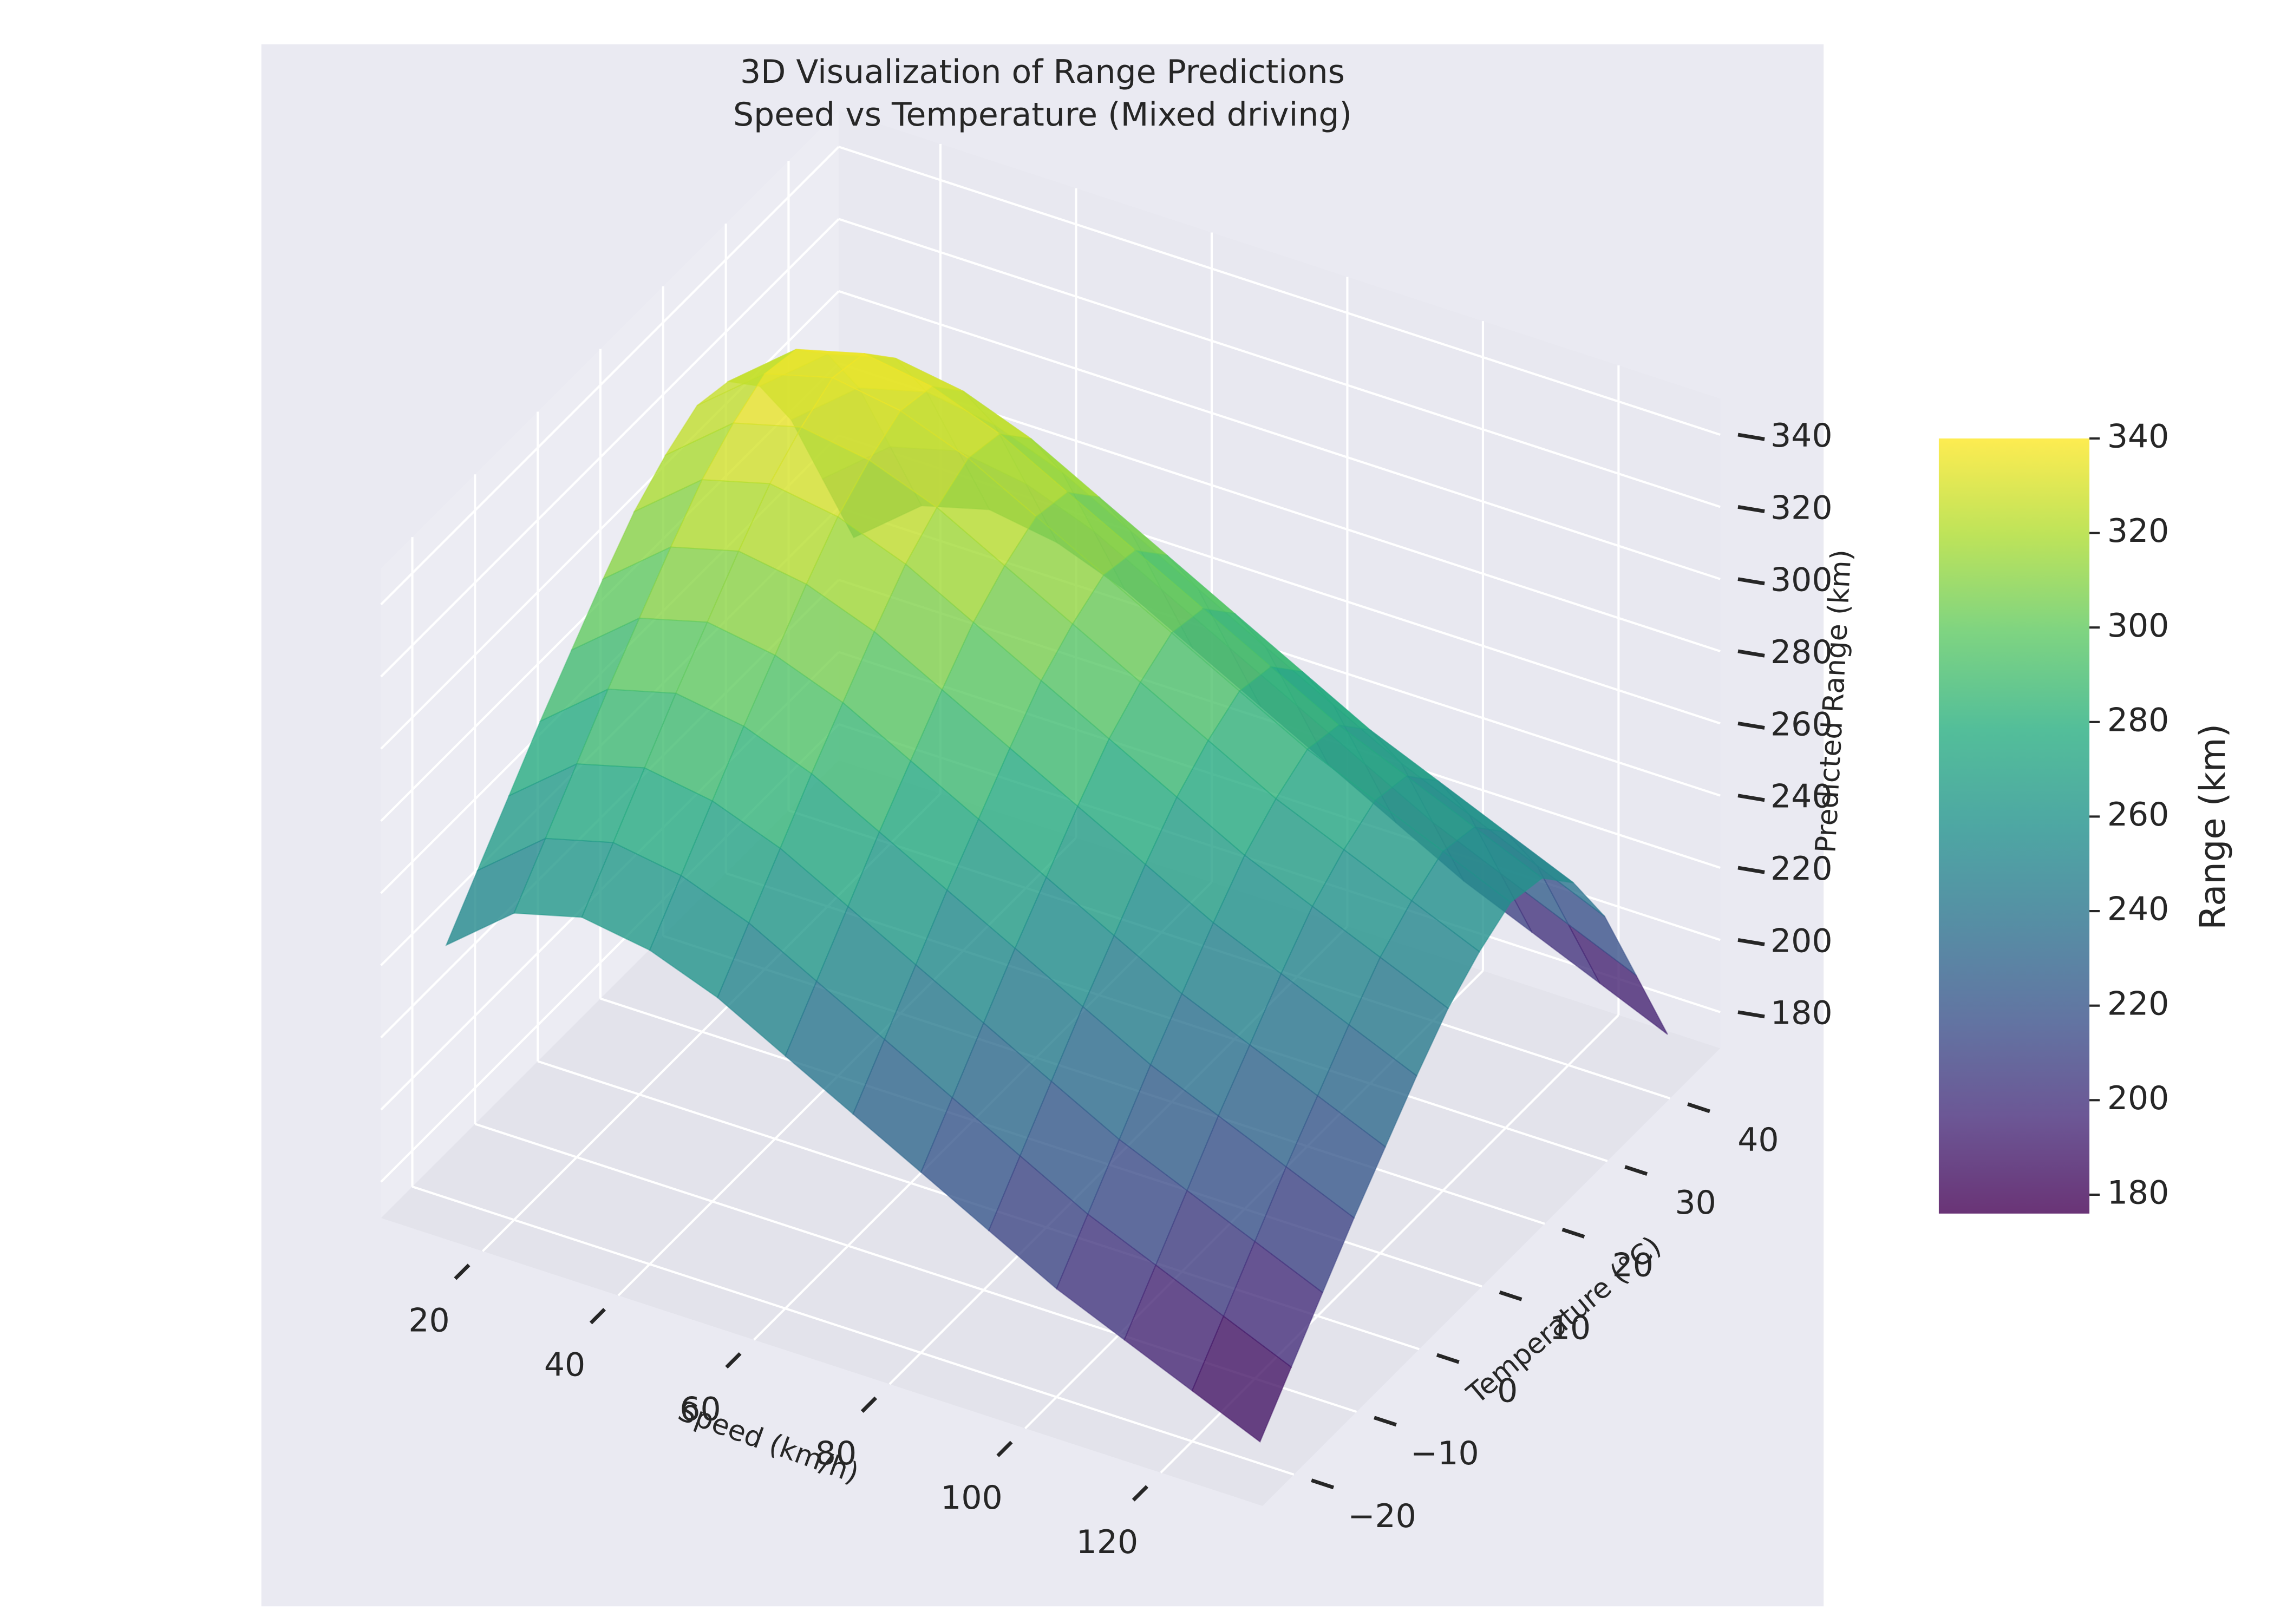 The height and width of the screenshot is (1624, 2274). I want to click on y-tick-label: 0, so click(1508, 1391).